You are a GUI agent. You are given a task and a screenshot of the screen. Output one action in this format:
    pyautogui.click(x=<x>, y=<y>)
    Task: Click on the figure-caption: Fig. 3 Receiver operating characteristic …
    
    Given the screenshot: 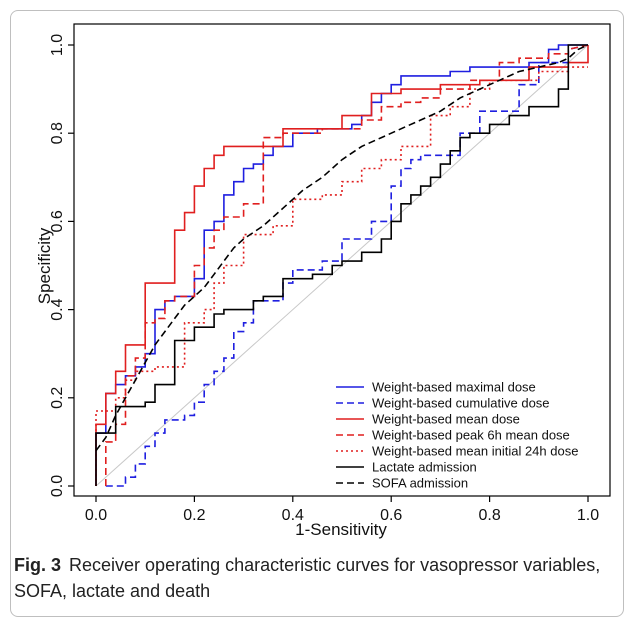 What is the action you would take?
    pyautogui.click(x=314, y=578)
    